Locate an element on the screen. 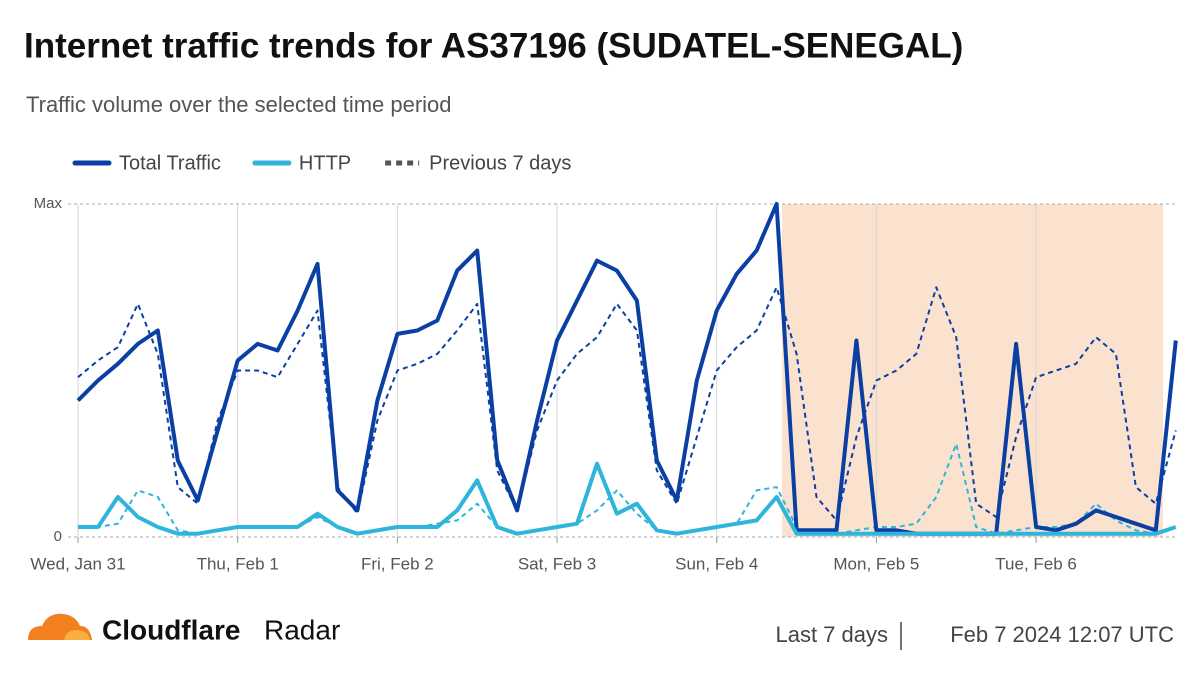 This screenshot has height=680, width=1200. logo-cloud is located at coordinates (77, 635).